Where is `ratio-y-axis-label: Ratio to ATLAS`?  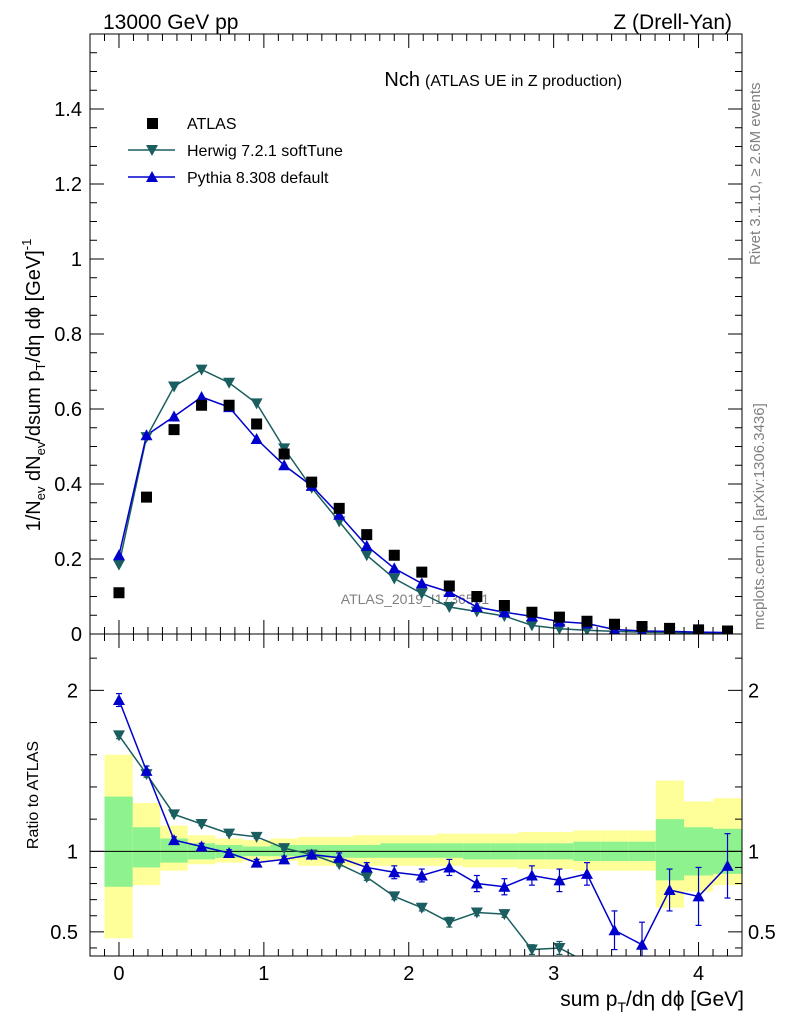 ratio-y-axis-label: Ratio to ATLAS is located at coordinates (33, 795).